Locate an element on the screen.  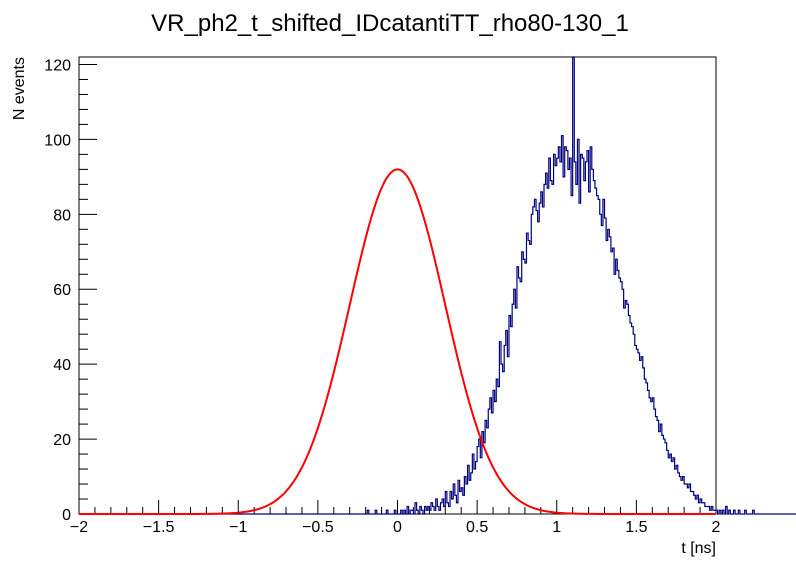
y-tick-label: 80 is located at coordinates (62, 215).